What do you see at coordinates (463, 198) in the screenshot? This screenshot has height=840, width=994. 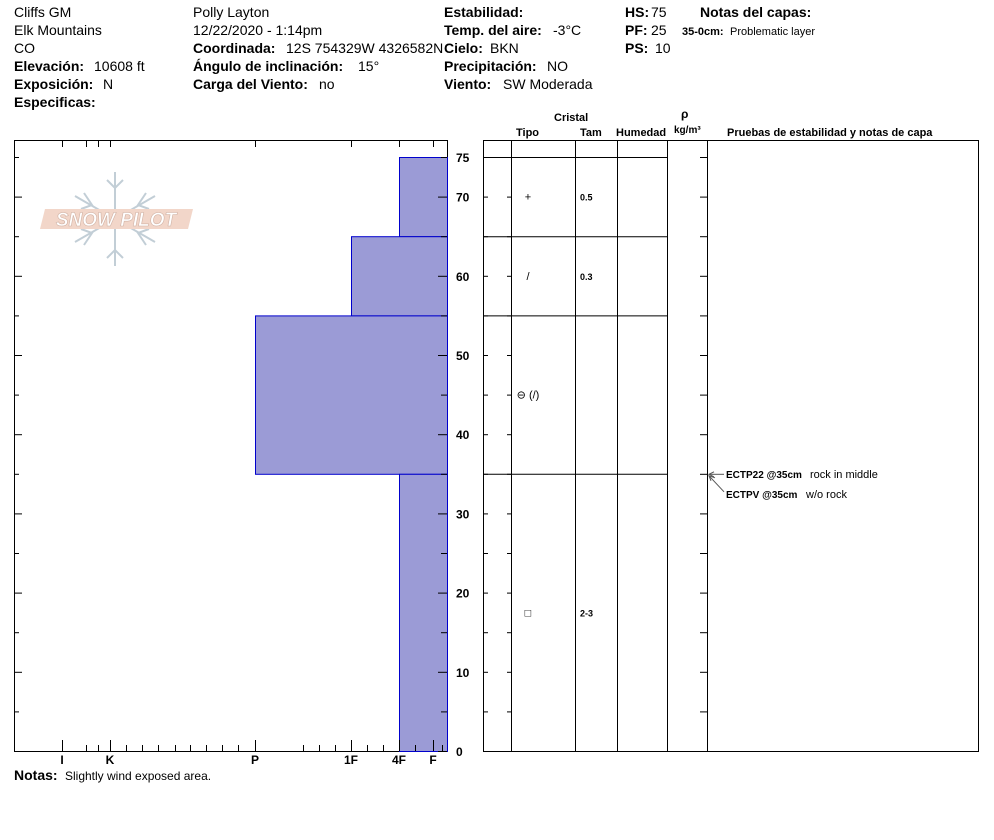 I see `depth-tick-label: 70` at bounding box center [463, 198].